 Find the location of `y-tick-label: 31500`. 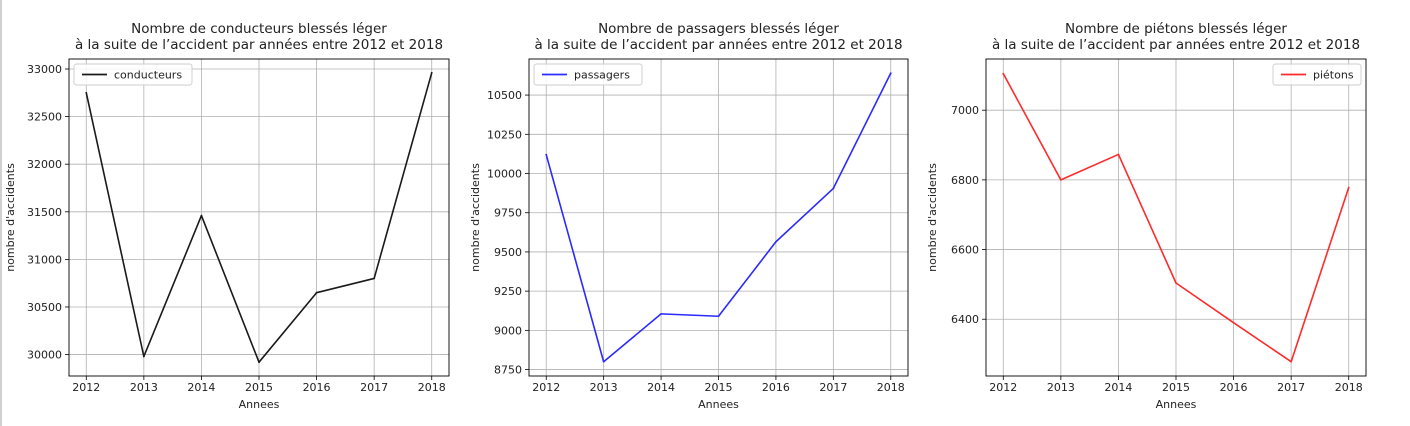

y-tick-label: 31500 is located at coordinates (44, 212).